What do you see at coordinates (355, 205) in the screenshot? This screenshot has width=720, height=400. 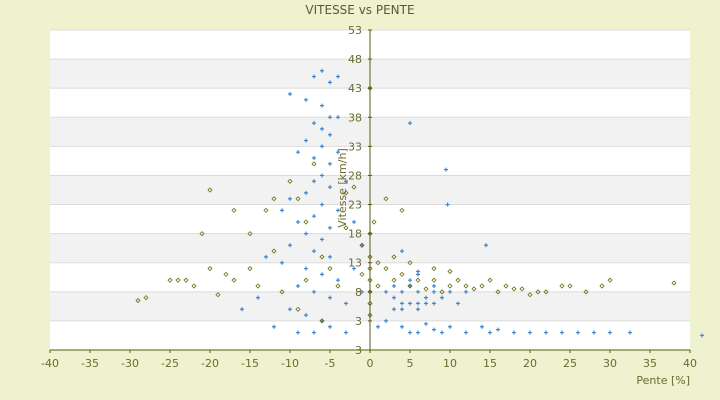 I see `y-tick-label: 23` at bounding box center [355, 205].